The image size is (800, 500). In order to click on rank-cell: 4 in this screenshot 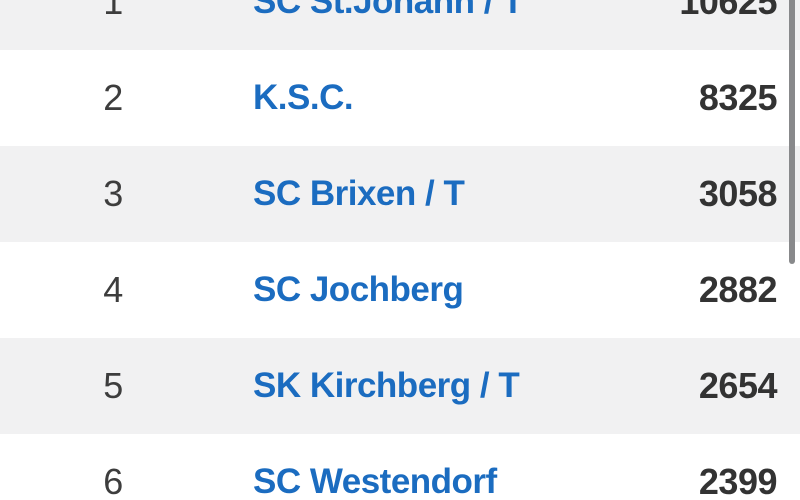, I will do `click(113, 289)`.